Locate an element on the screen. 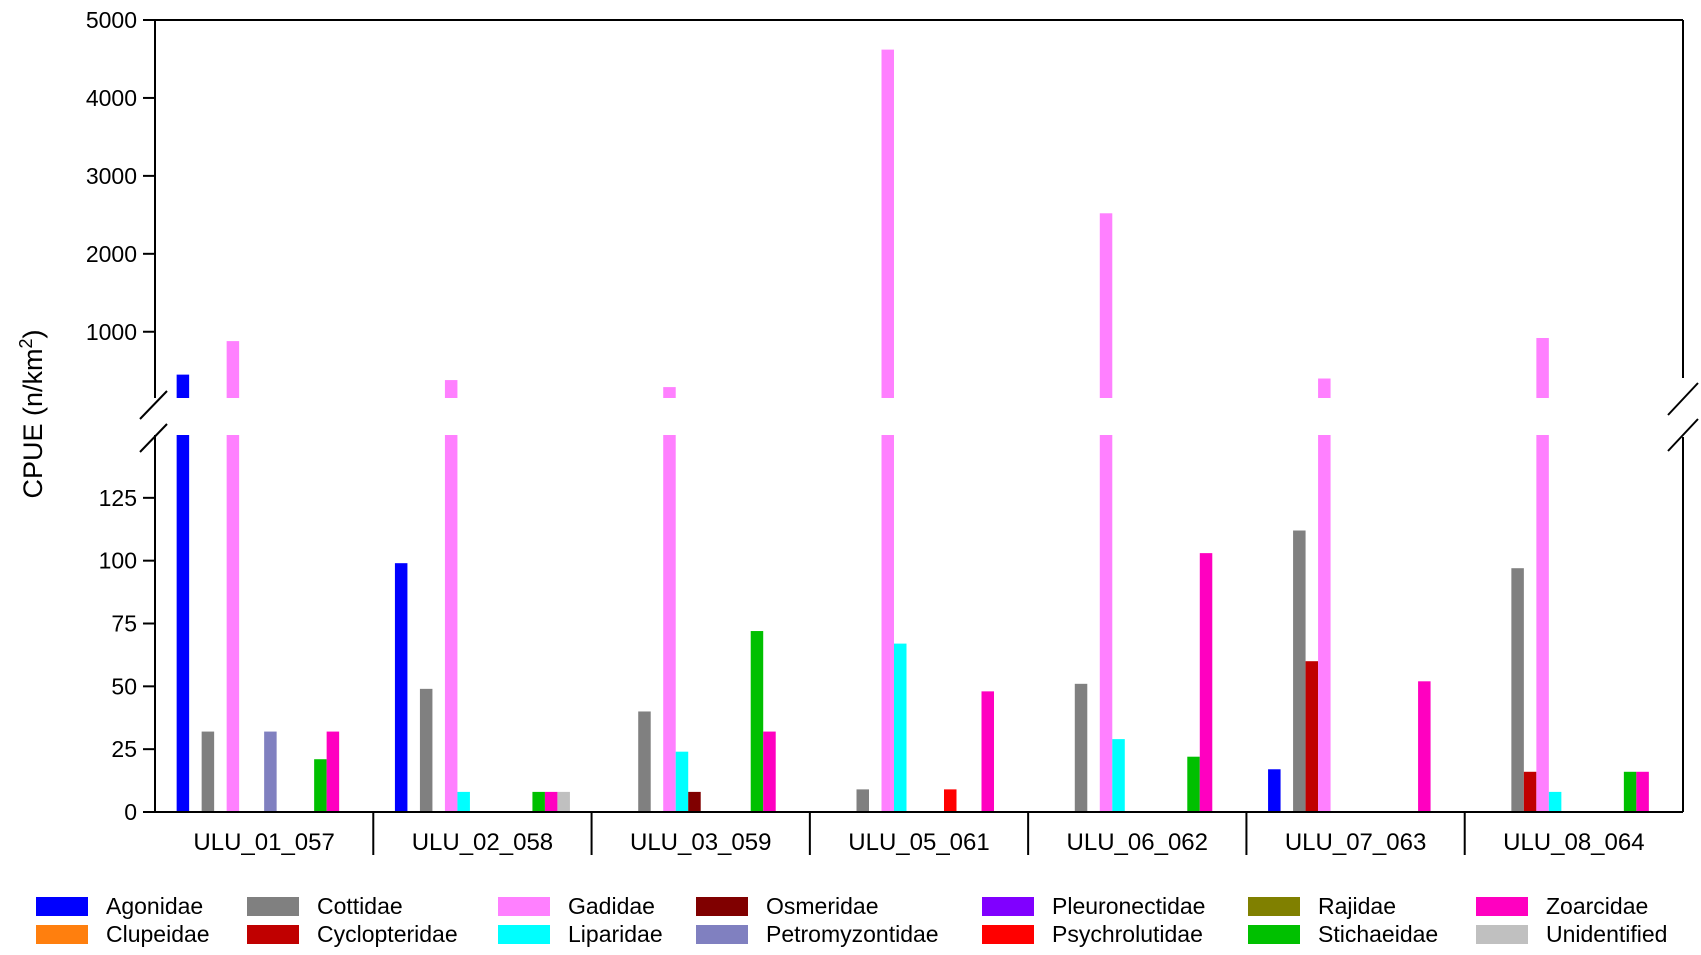  legend-item-petromyzontidae: Petromyzontidae is located at coordinates (817, 934).